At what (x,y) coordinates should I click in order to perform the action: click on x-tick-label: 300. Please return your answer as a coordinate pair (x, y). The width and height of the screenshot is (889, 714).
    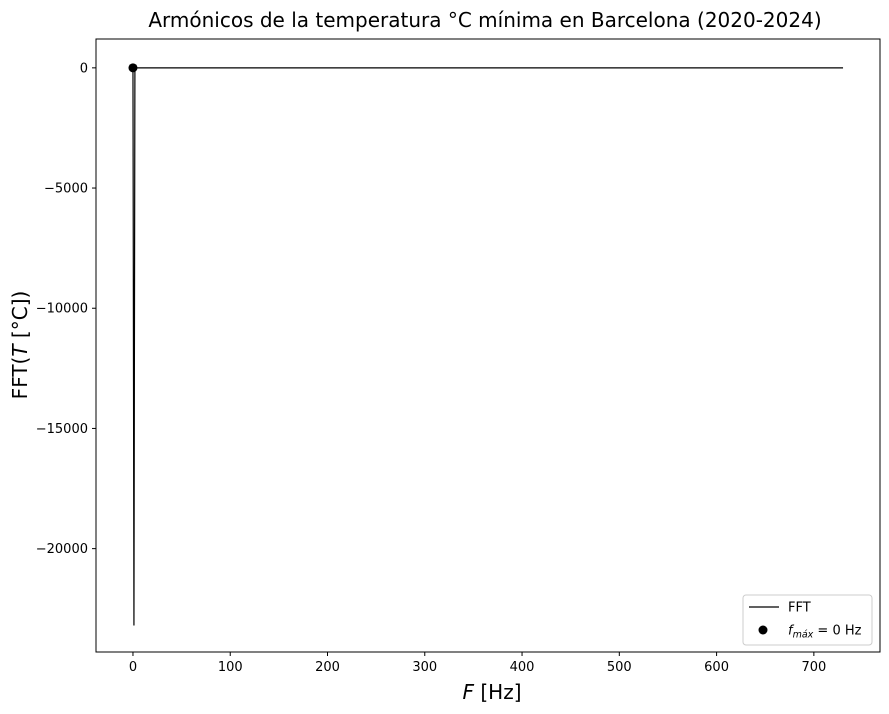
    Looking at the image, I should click on (424, 667).